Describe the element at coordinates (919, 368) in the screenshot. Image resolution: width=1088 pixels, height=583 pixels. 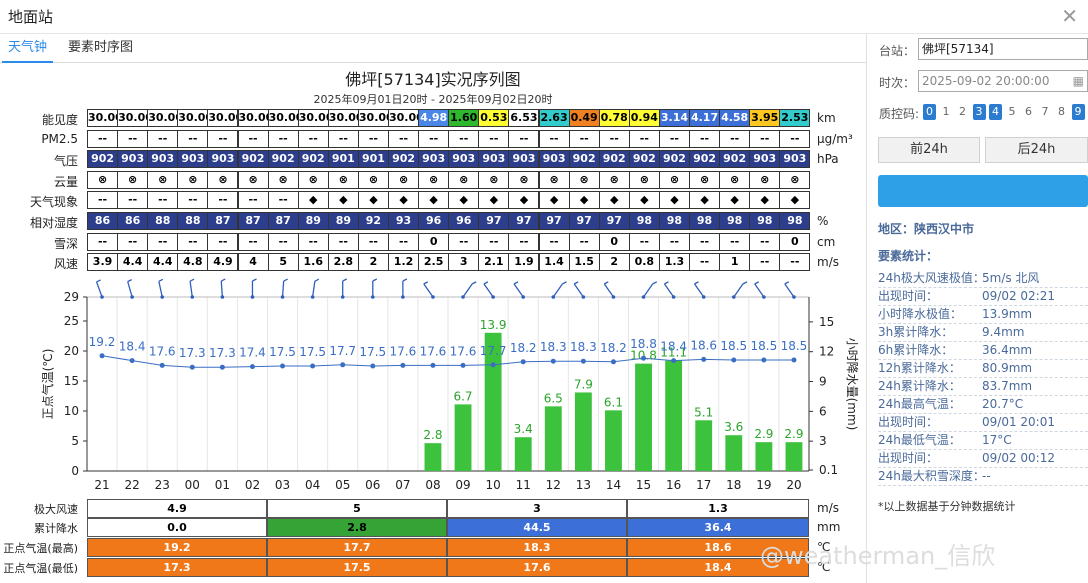
I see `stat-key: 12h累计降水：` at that location.